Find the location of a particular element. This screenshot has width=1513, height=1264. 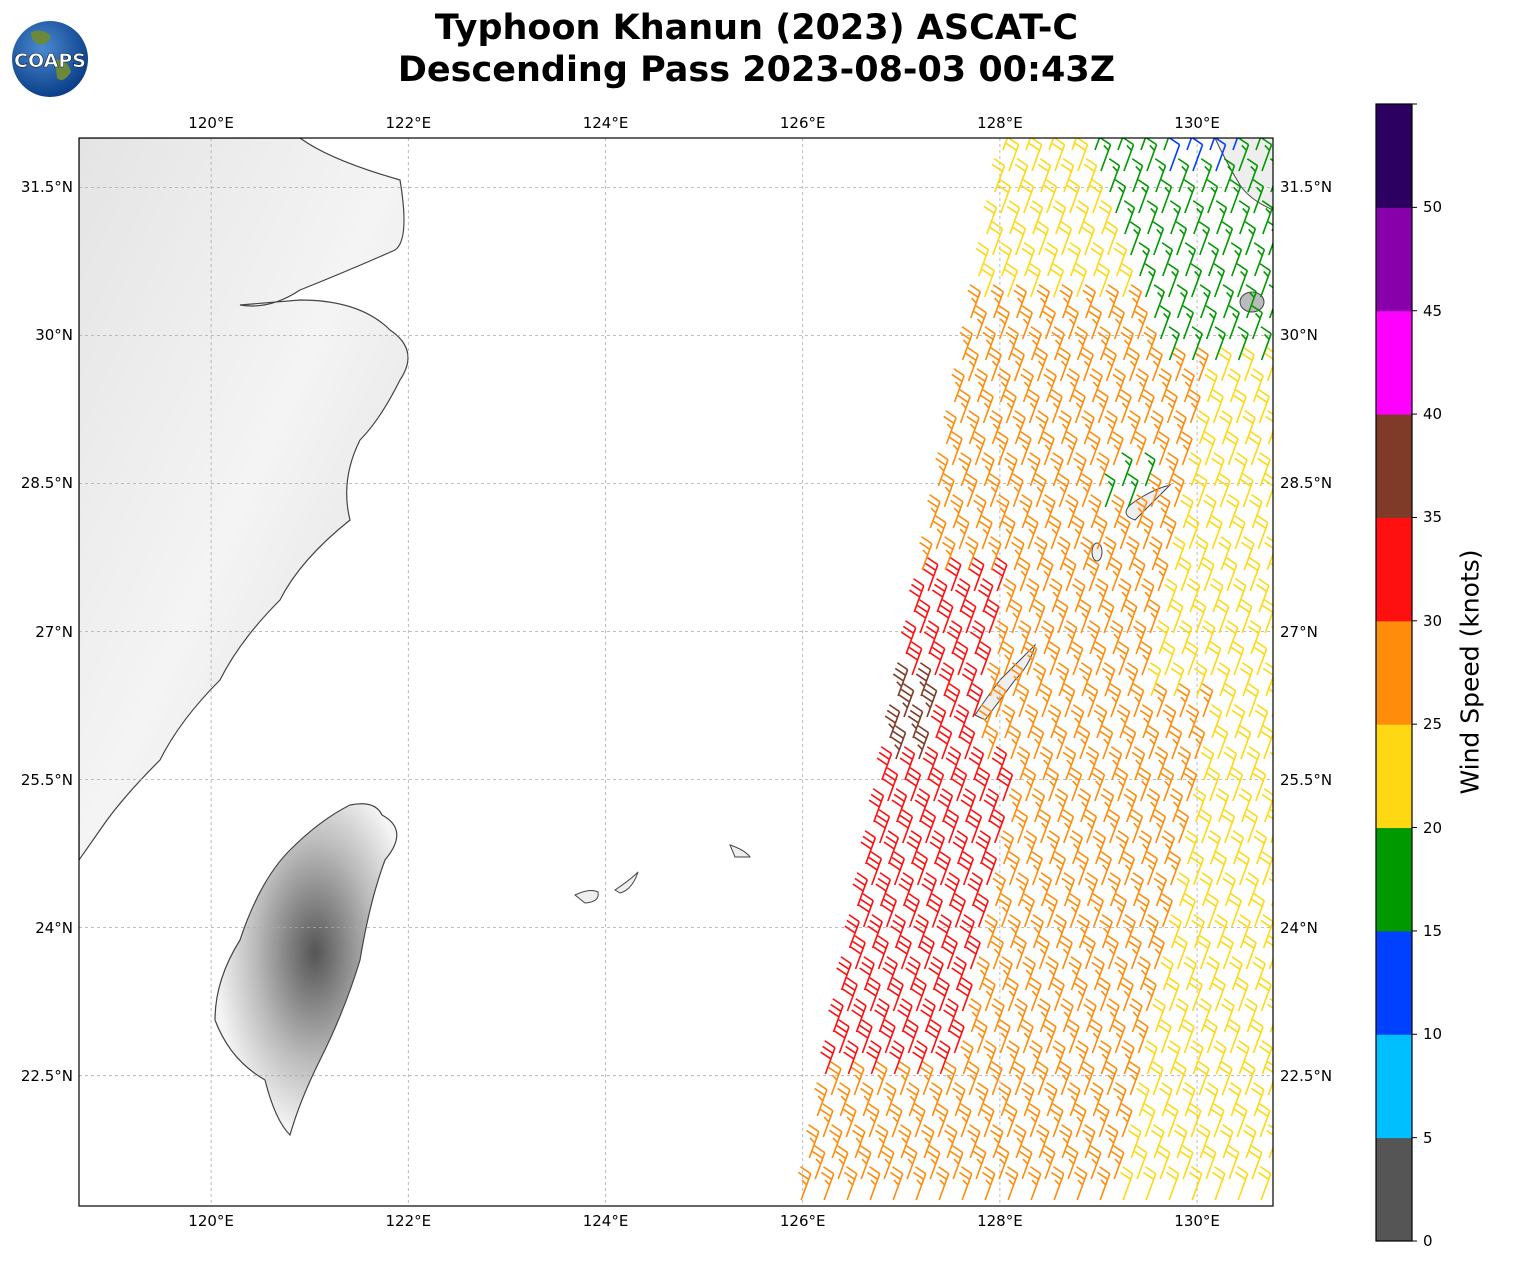

colorbar-tick-label: 40 is located at coordinates (1433, 414).